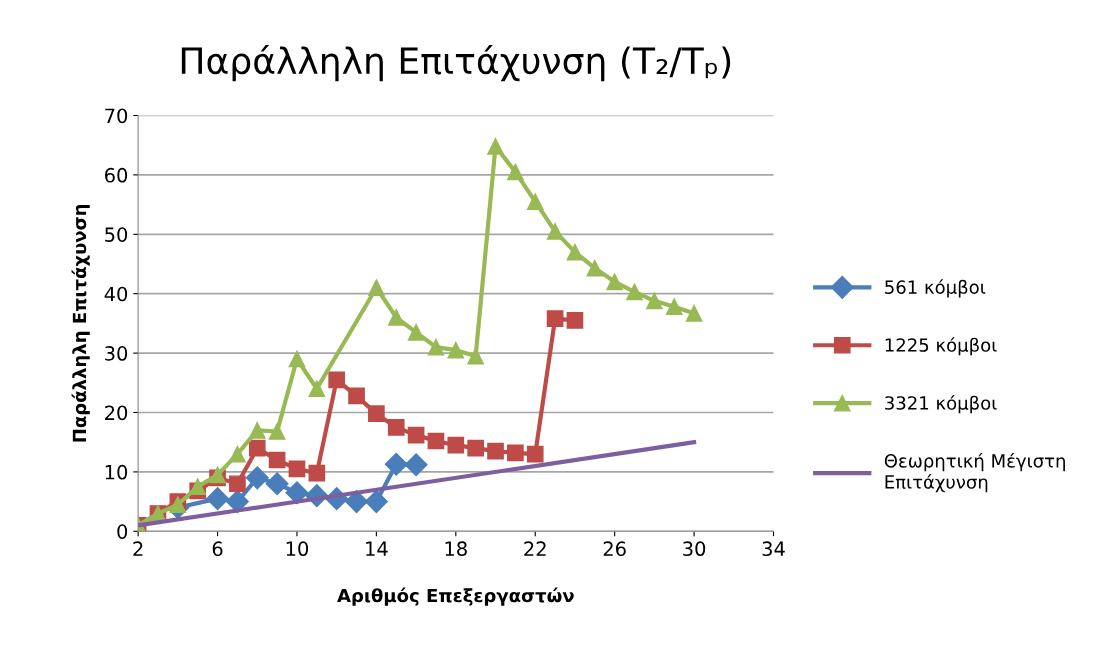 This screenshot has height=660, width=1105. What do you see at coordinates (217, 549) in the screenshot?
I see `x-tick-label: 6` at bounding box center [217, 549].